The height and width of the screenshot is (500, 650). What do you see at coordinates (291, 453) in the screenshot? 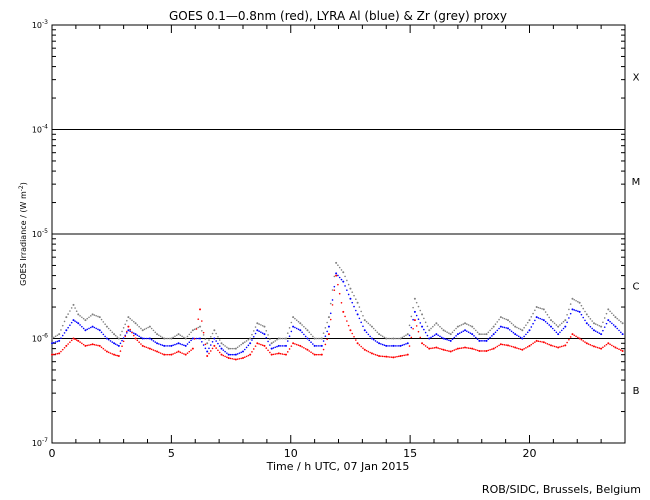
I see `x-tick-label-2: 10` at bounding box center [291, 453].